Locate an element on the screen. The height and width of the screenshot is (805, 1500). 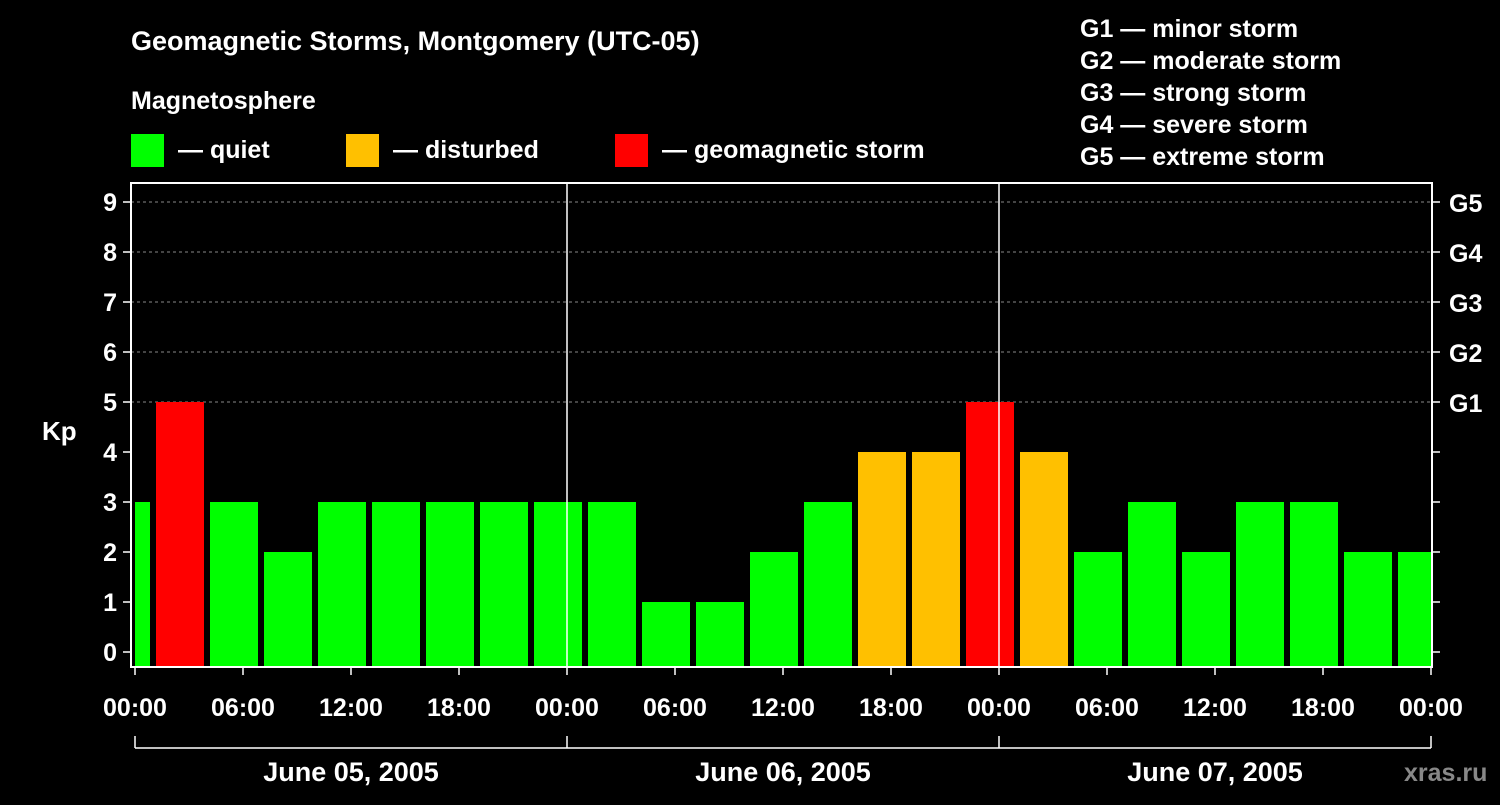
y-tick-label: 1 is located at coordinates (110, 603).